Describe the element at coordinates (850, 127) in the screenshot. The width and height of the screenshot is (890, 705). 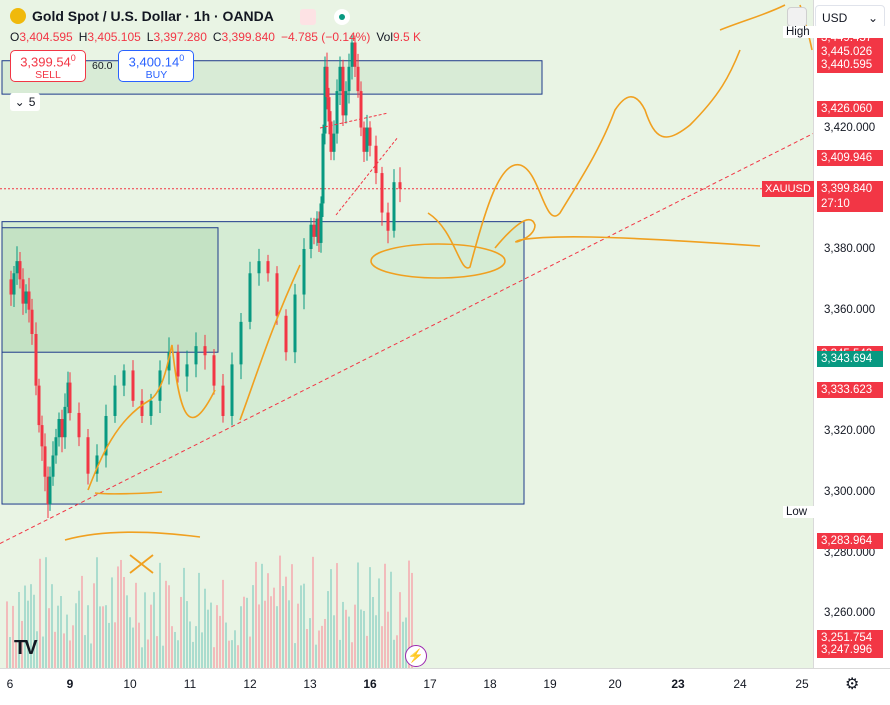
I see `price-tick-label: 3,420.000` at that location.